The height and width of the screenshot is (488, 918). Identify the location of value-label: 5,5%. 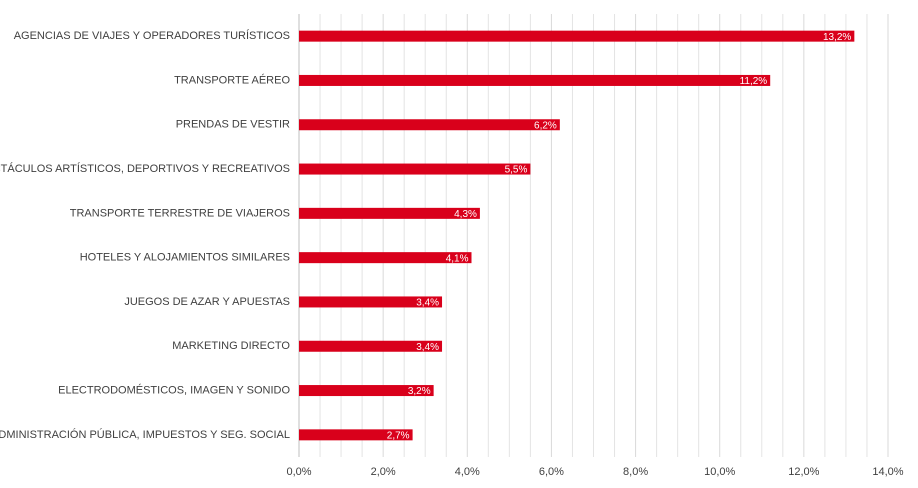
(516, 170).